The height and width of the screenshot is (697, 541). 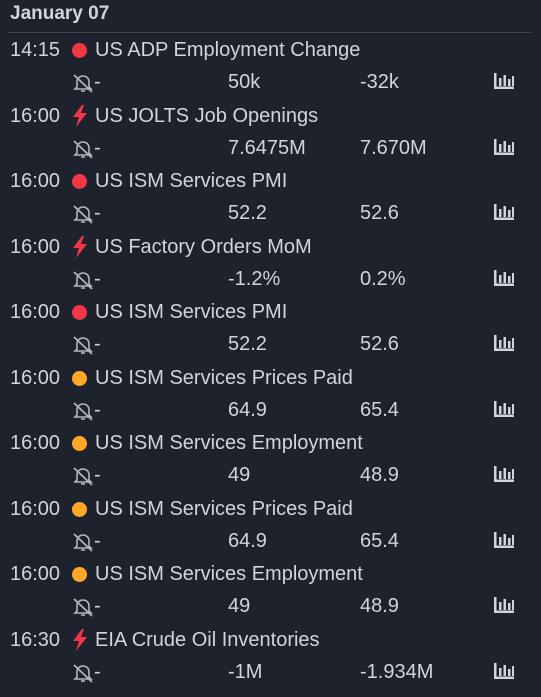 What do you see at coordinates (397, 672) in the screenshot?
I see `previous-value: -1.934M` at bounding box center [397, 672].